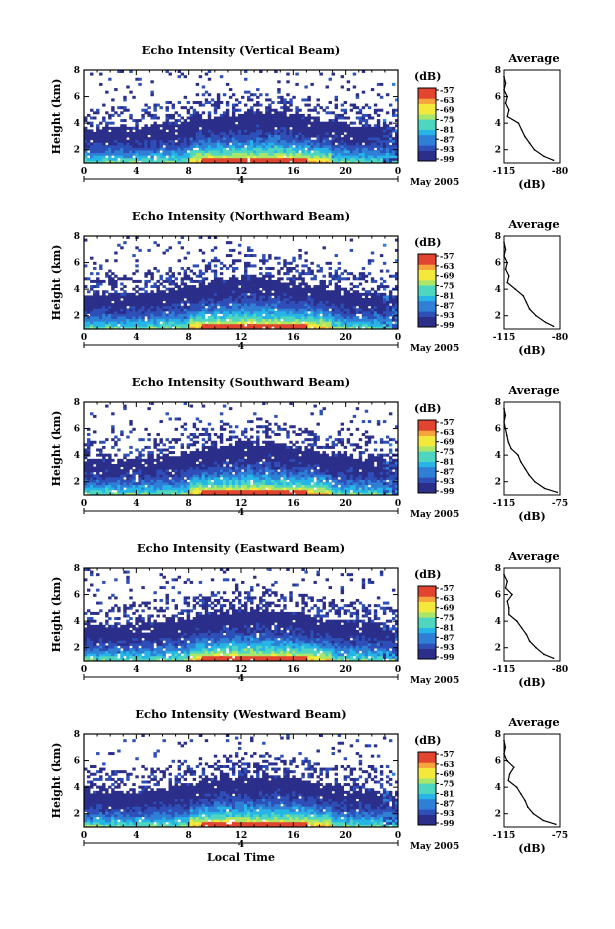  What do you see at coordinates (427, 303) in the screenshot?
I see `colorbar-segment` at bounding box center [427, 303].